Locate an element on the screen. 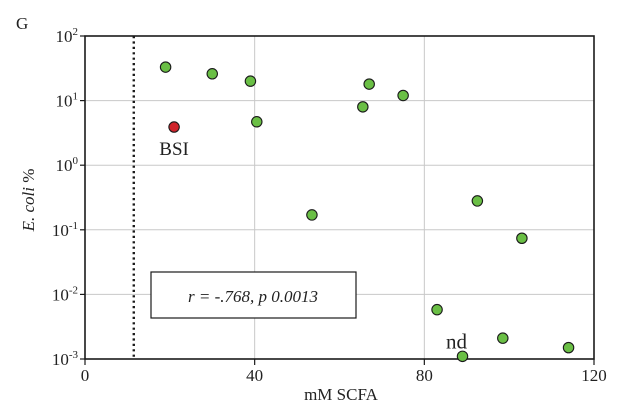 The width and height of the screenshot is (617, 409). panel-label: G is located at coordinates (22, 23).